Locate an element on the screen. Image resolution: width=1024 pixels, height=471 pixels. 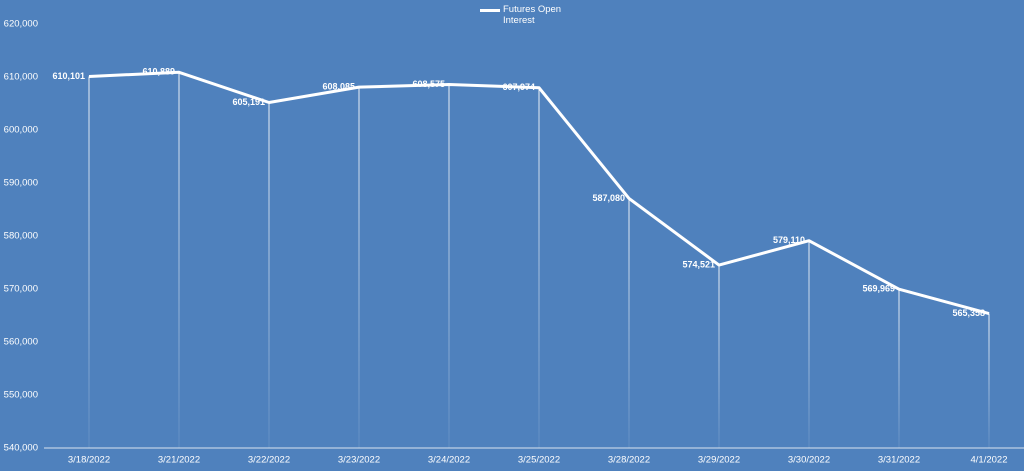
y-tick-label: 590,000 is located at coordinates (21, 183).